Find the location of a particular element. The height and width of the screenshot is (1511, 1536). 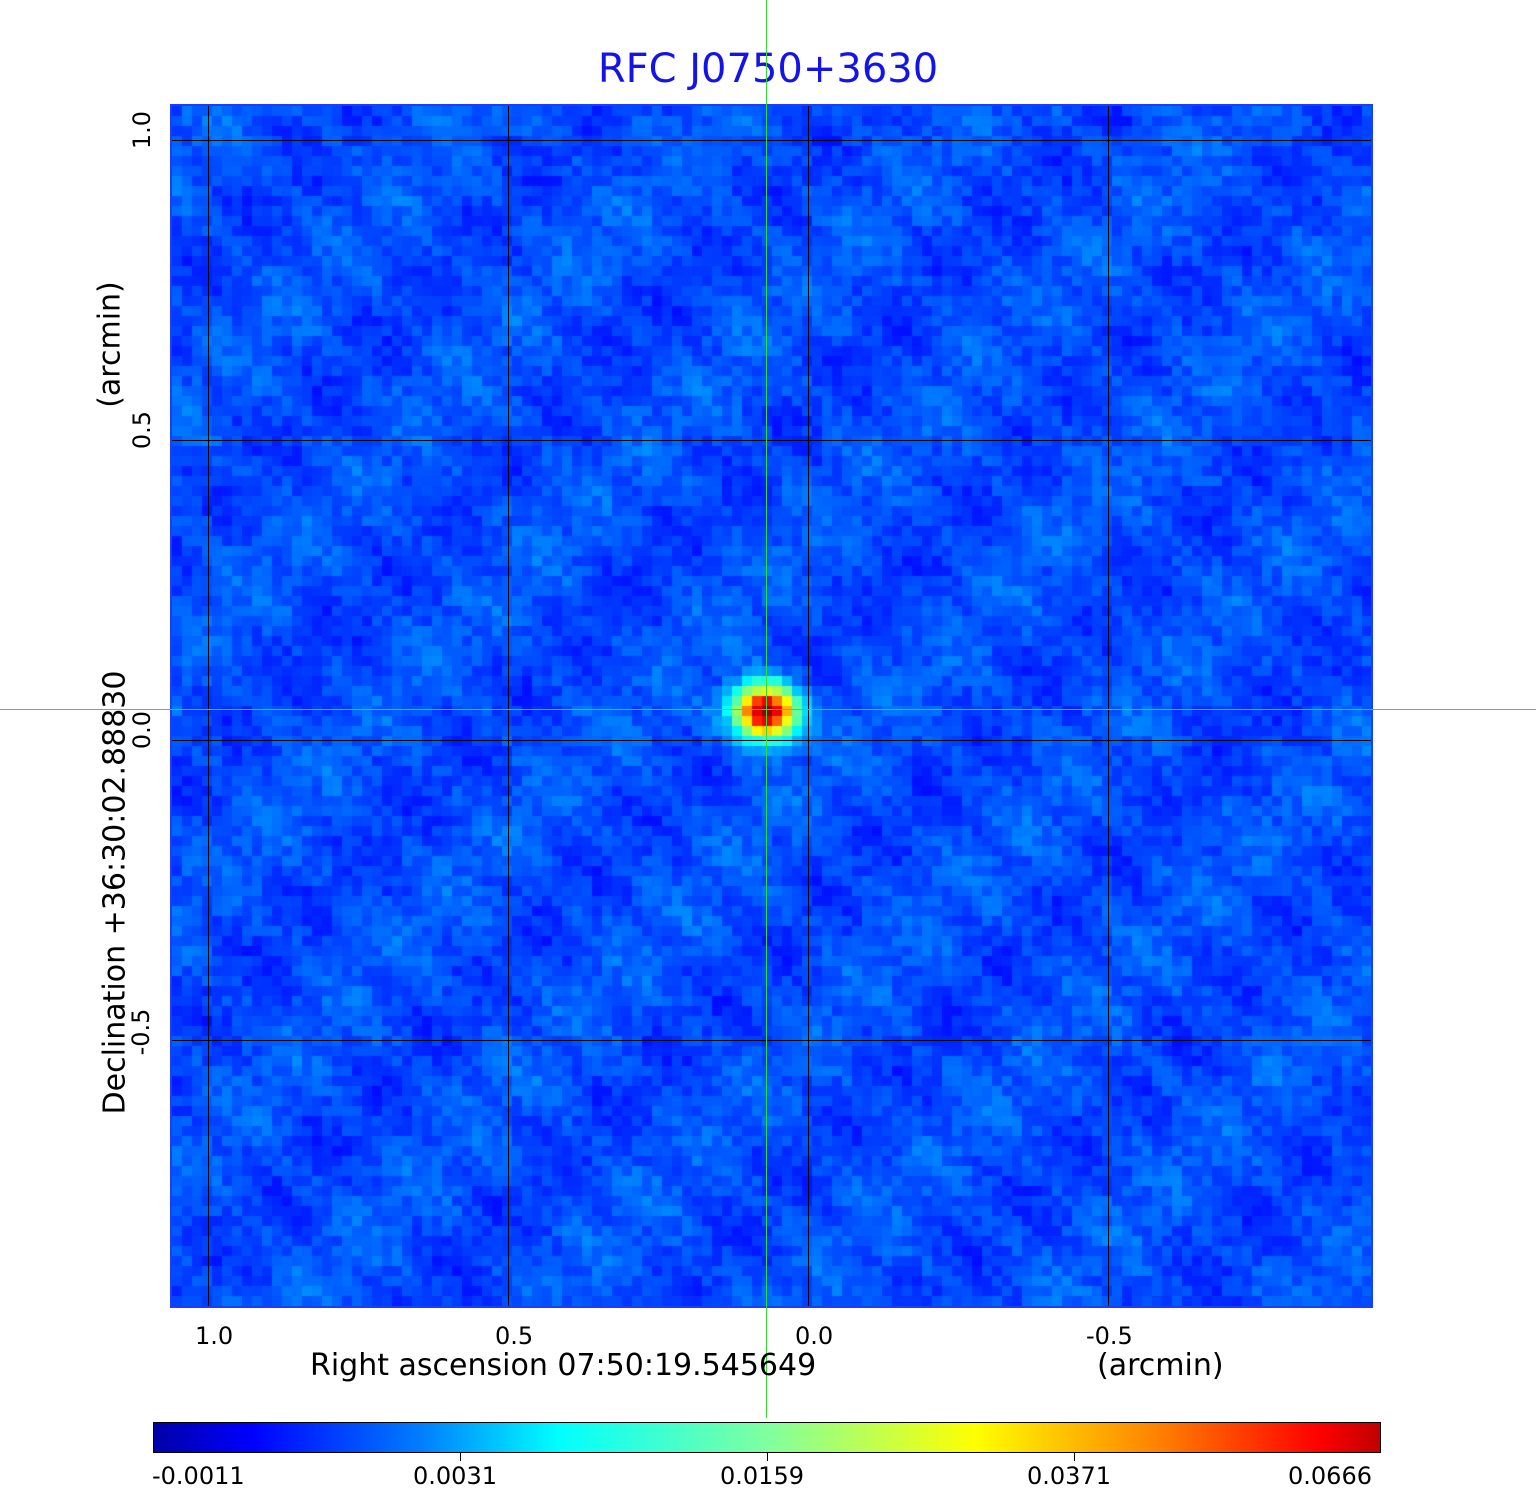

colorbar-tick-label: 0.0031 is located at coordinates (455, 1476).